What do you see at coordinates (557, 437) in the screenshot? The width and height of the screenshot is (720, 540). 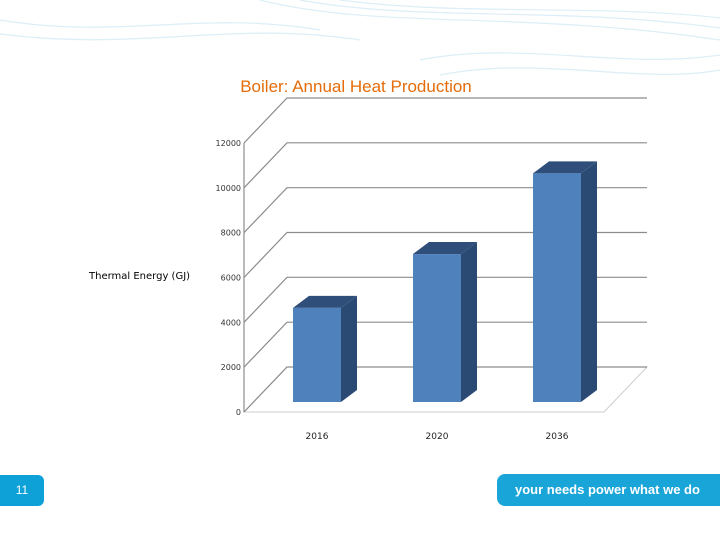 I see `x-tick-label: 2036` at bounding box center [557, 437].